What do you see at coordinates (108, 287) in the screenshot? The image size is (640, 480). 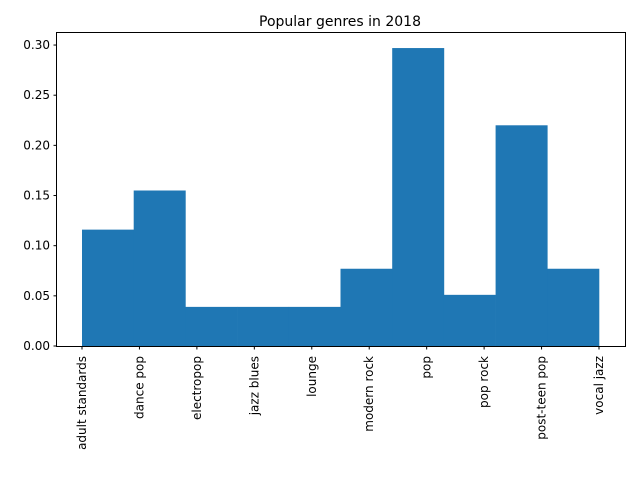 I see `bar-adult-standards` at bounding box center [108, 287].